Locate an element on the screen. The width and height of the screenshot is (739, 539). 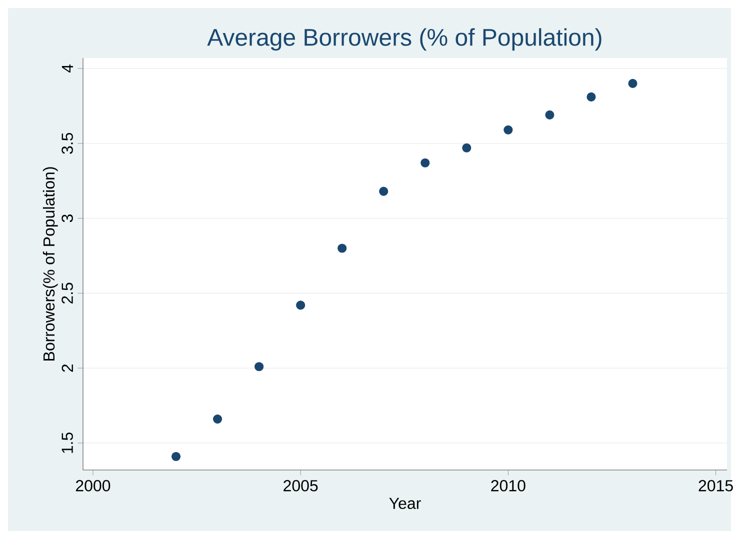
x-tick-label: 2010 is located at coordinates (508, 486).